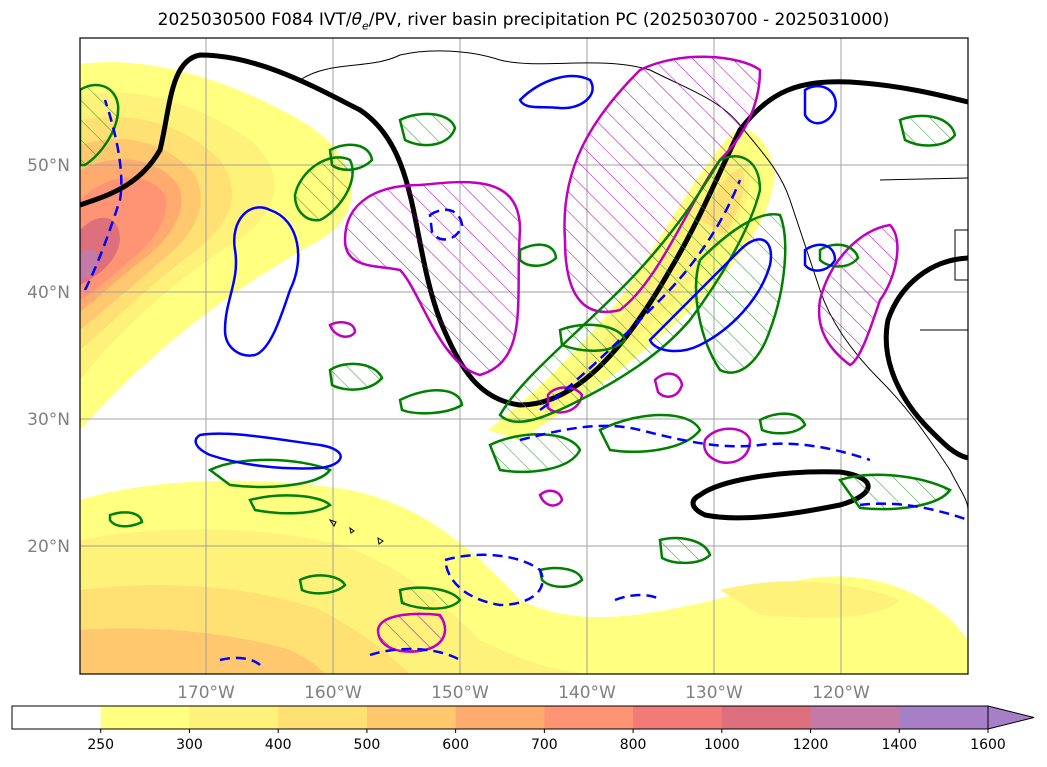  What do you see at coordinates (278, 745) in the screenshot?
I see `colorbar-tick-label: 400` at bounding box center [278, 745].